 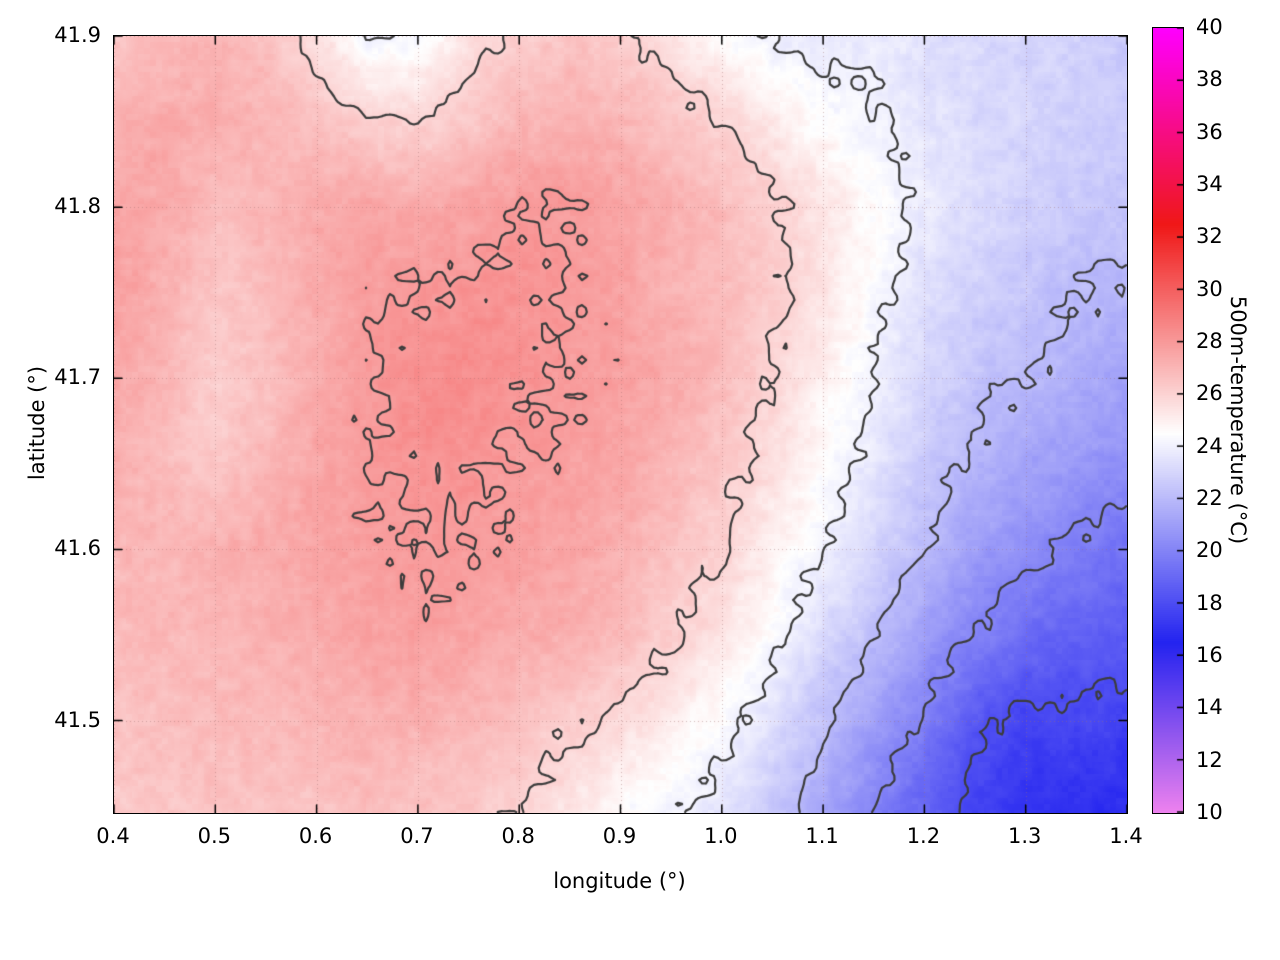 I want to click on x-tick-label: 0.7, so click(x=417, y=836).